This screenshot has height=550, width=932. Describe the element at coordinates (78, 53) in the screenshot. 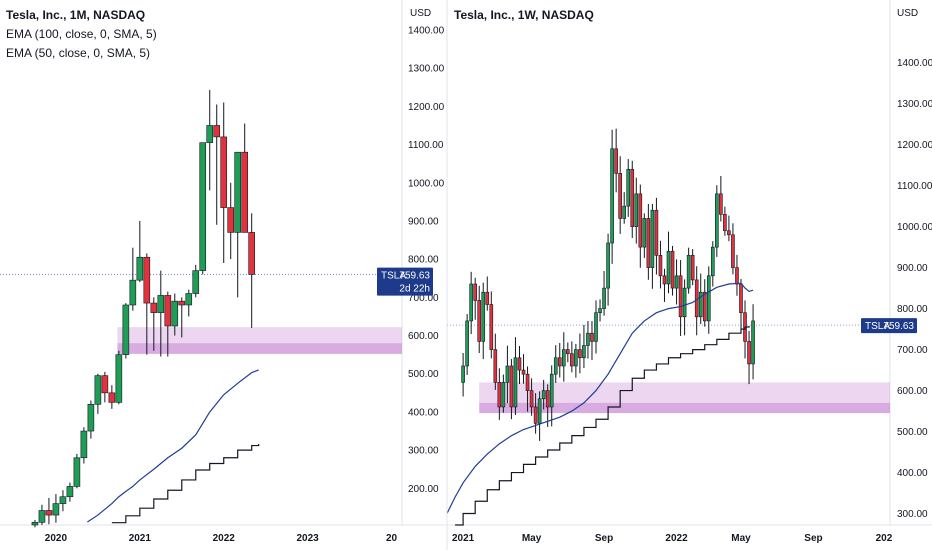

I see `indicator-ema-50: EMA (50, close, 0, SMA, 5)` at that location.